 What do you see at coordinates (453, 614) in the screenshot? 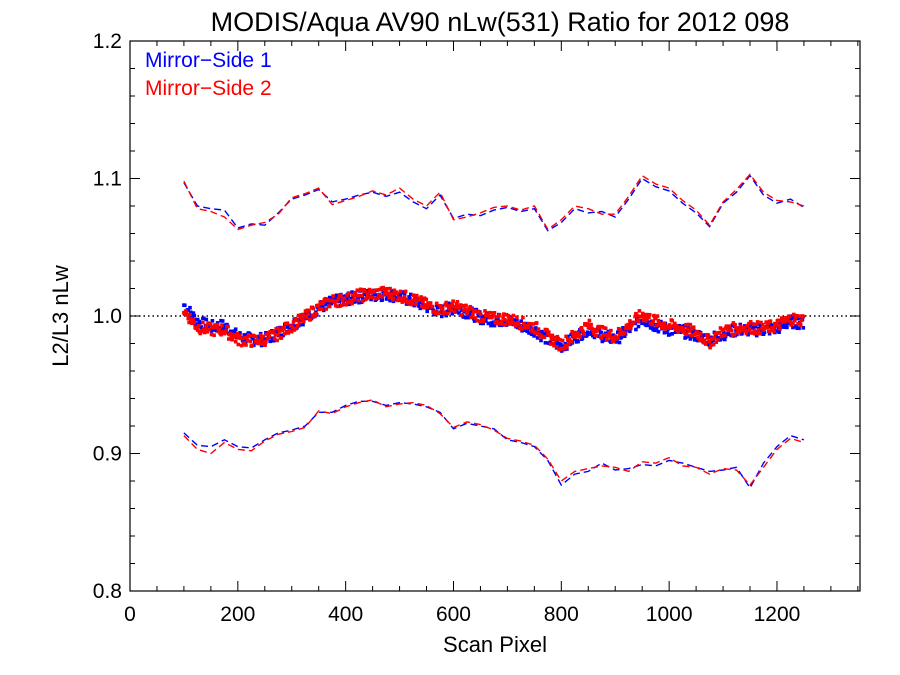
I see `x-tick-label: 600` at bounding box center [453, 614].